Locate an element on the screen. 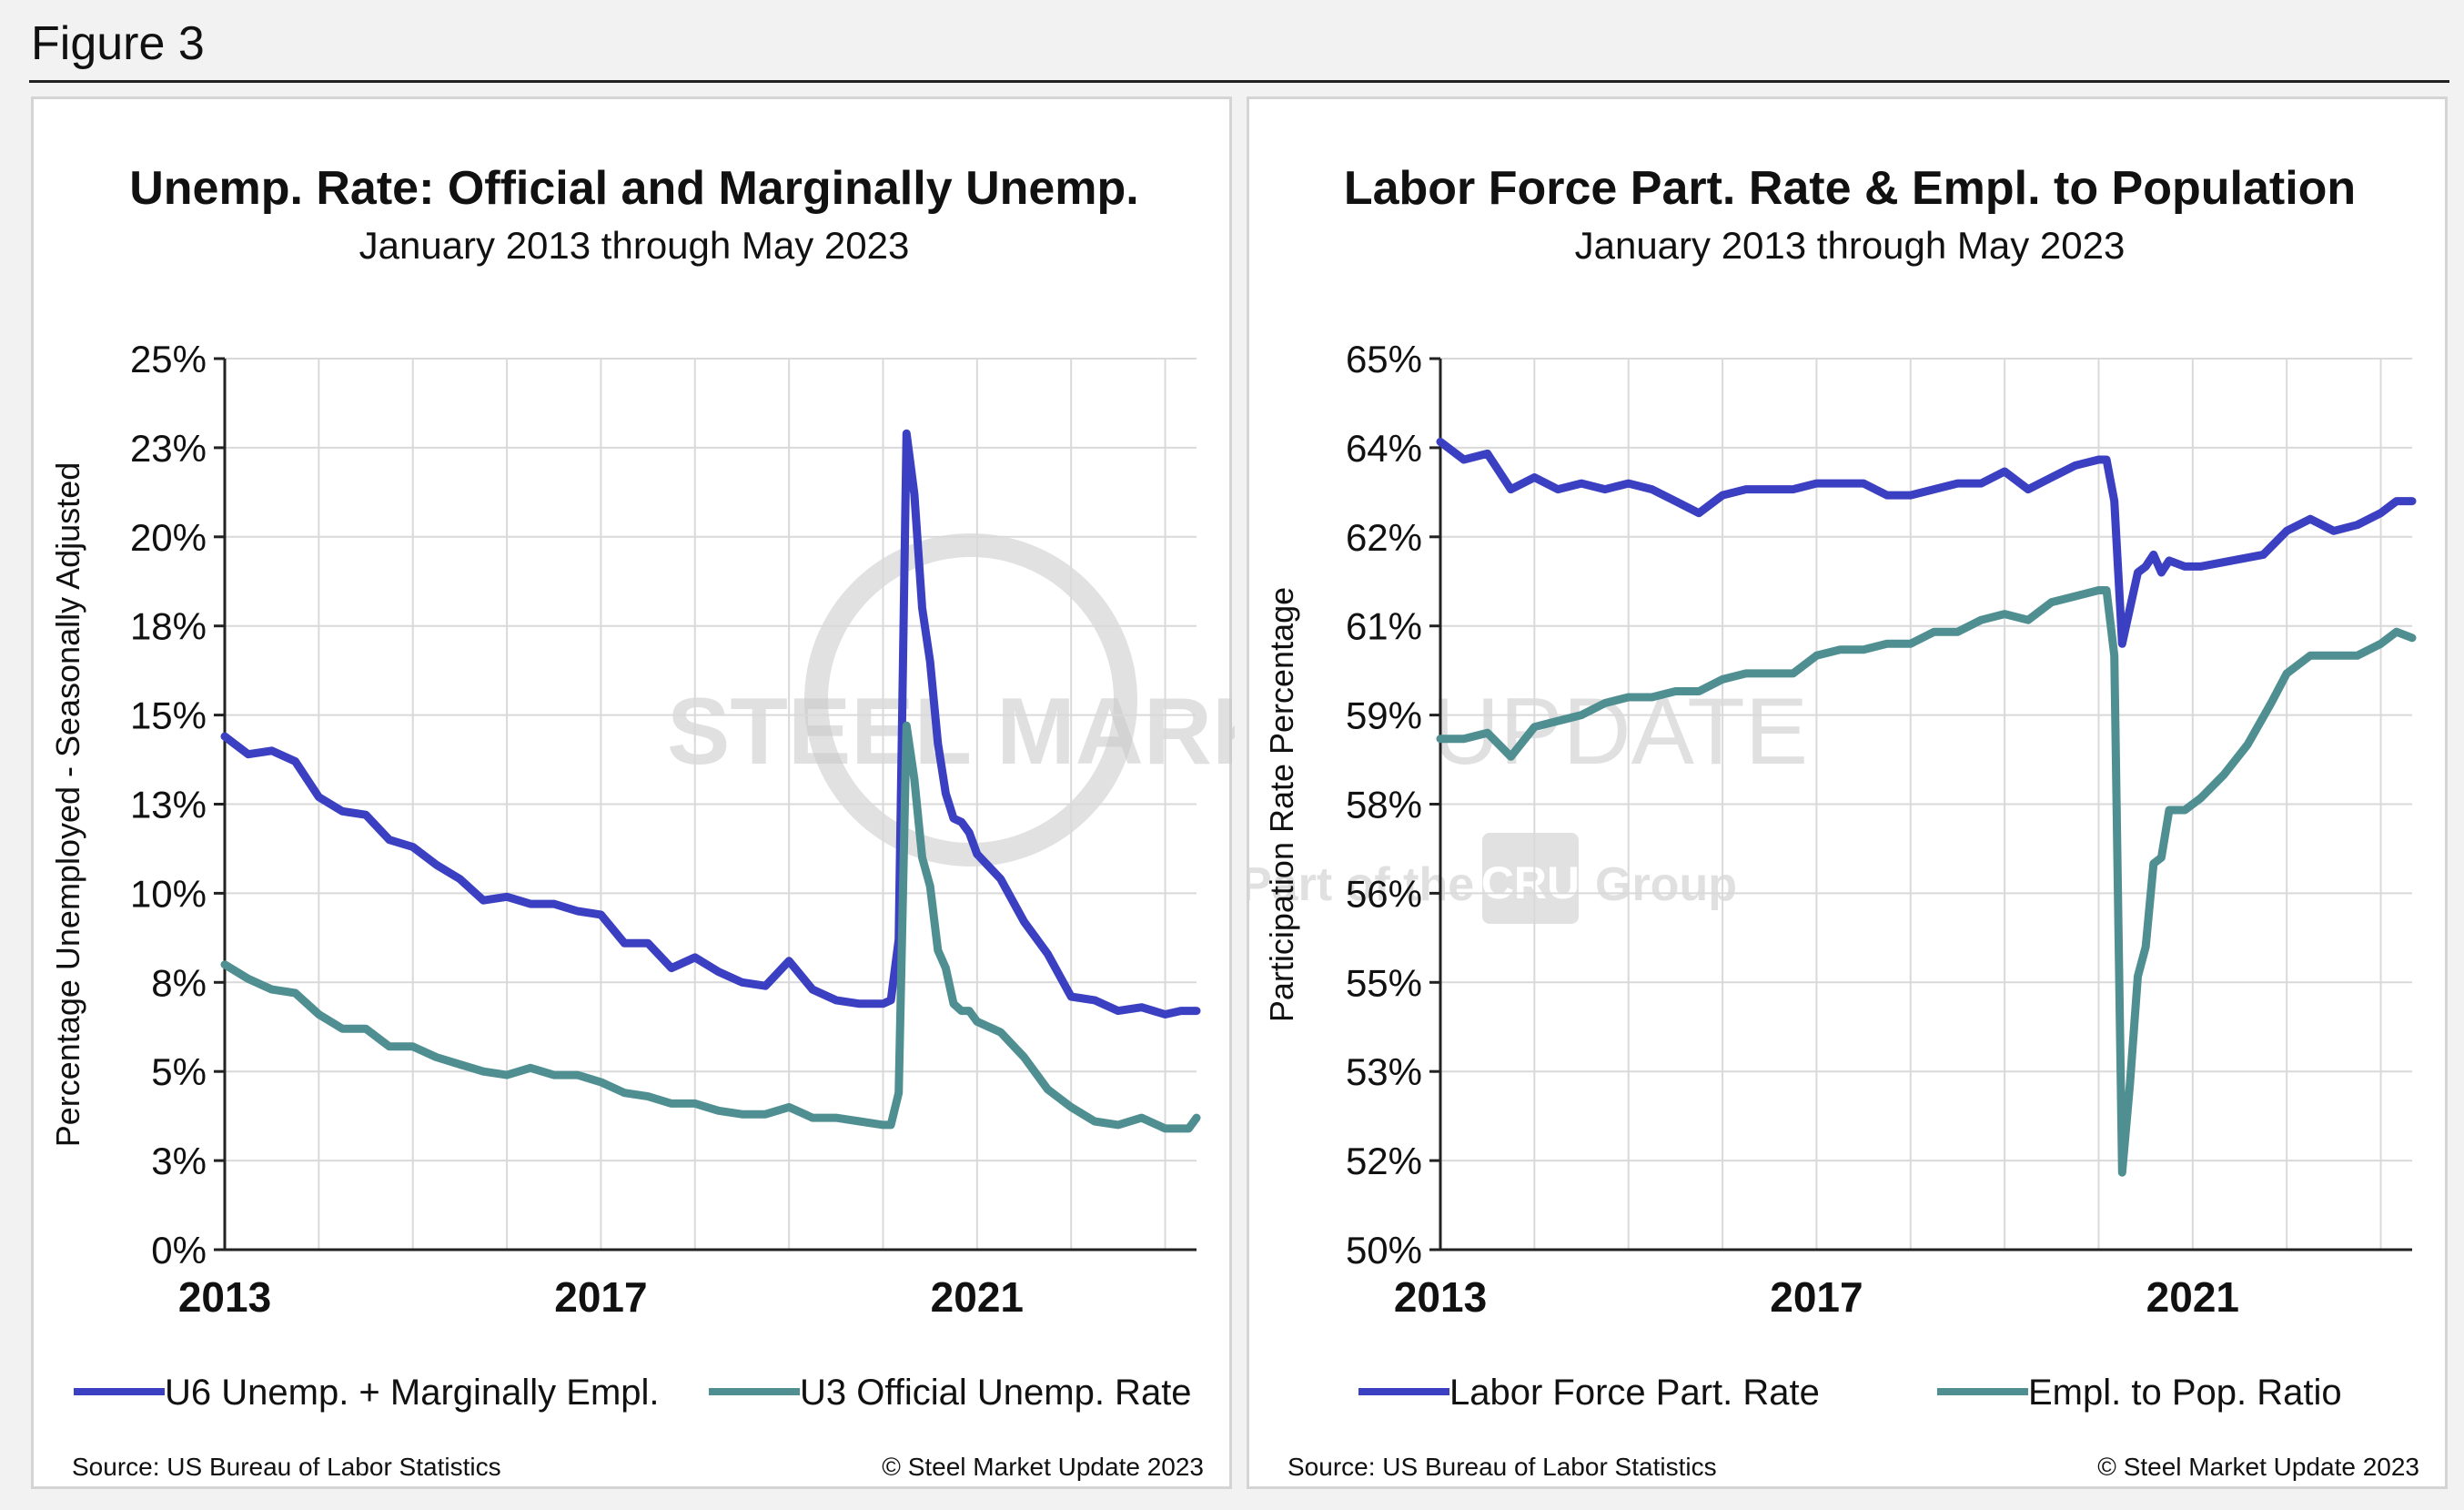  watermark-logo-box is located at coordinates (1530, 879).